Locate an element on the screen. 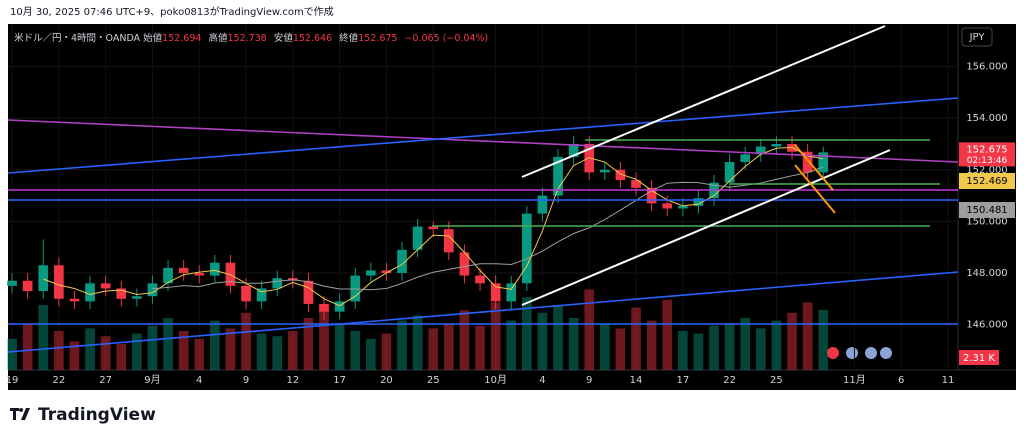 The height and width of the screenshot is (441, 1024). last-price-box is located at coordinates (987, 154).